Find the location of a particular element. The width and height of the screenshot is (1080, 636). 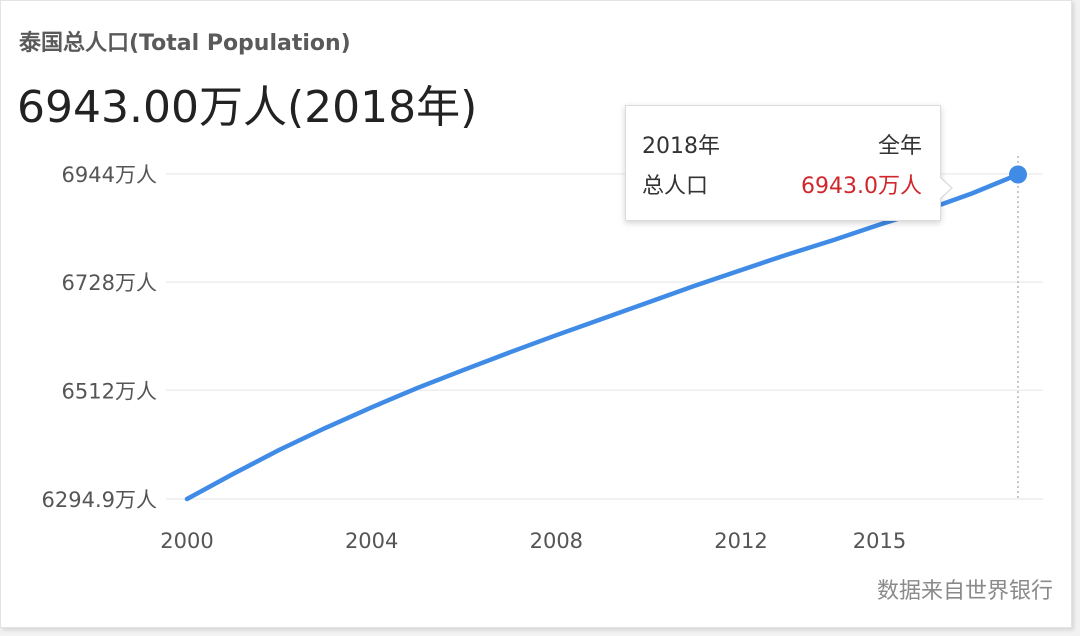

tooltip-value: 6943.0万人 is located at coordinates (861, 186).